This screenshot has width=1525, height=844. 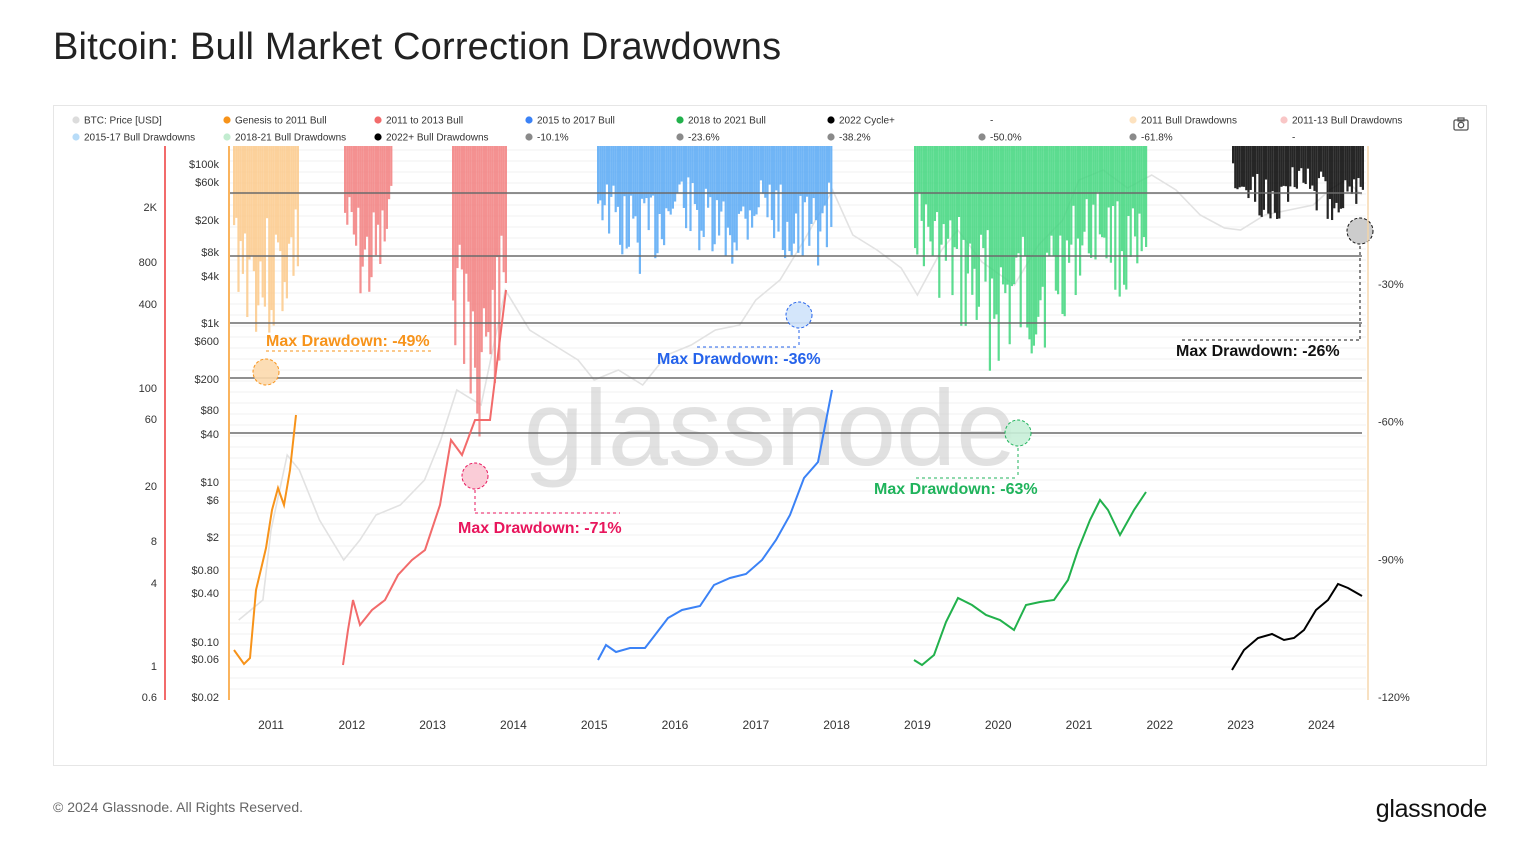 I want to click on legend-item: -61.8%, so click(x=1151, y=138).